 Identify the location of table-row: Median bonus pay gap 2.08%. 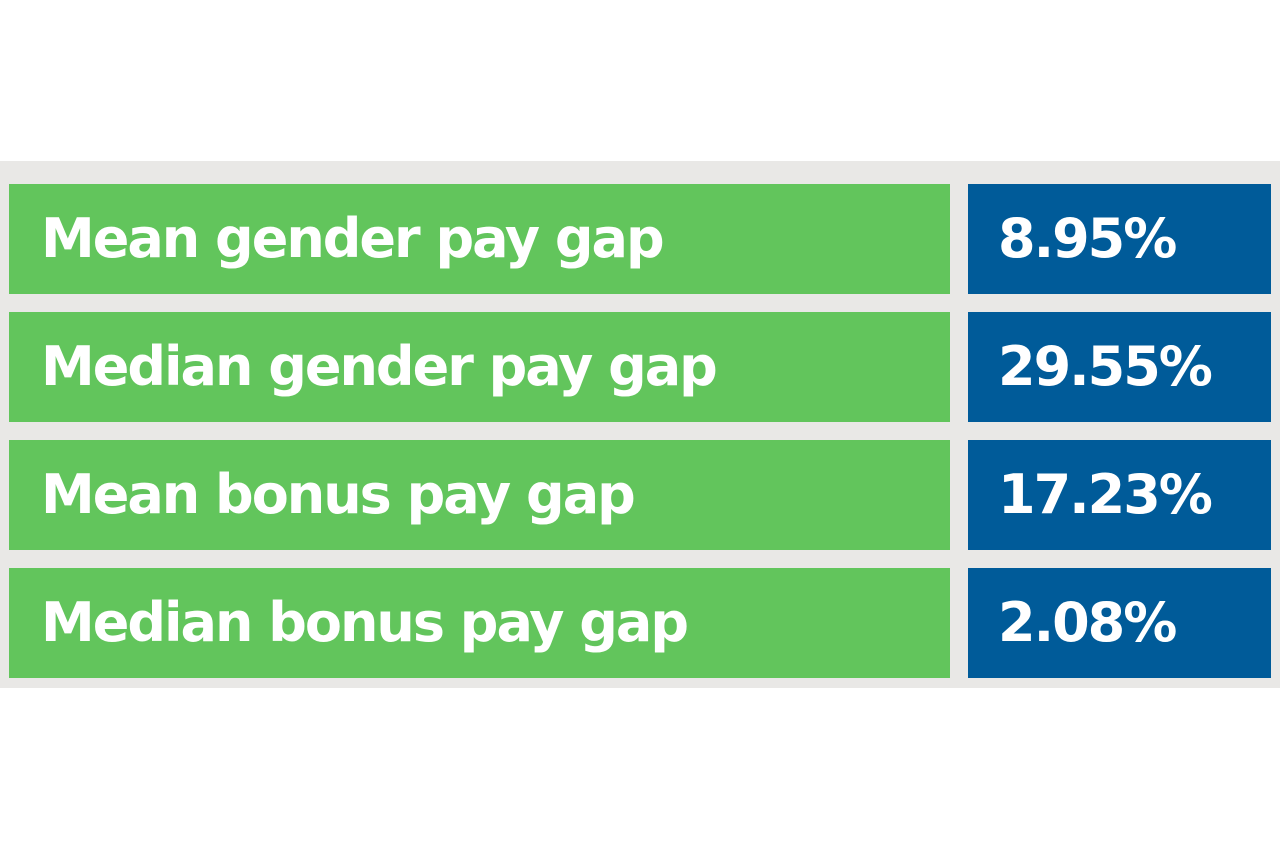
(640, 623).